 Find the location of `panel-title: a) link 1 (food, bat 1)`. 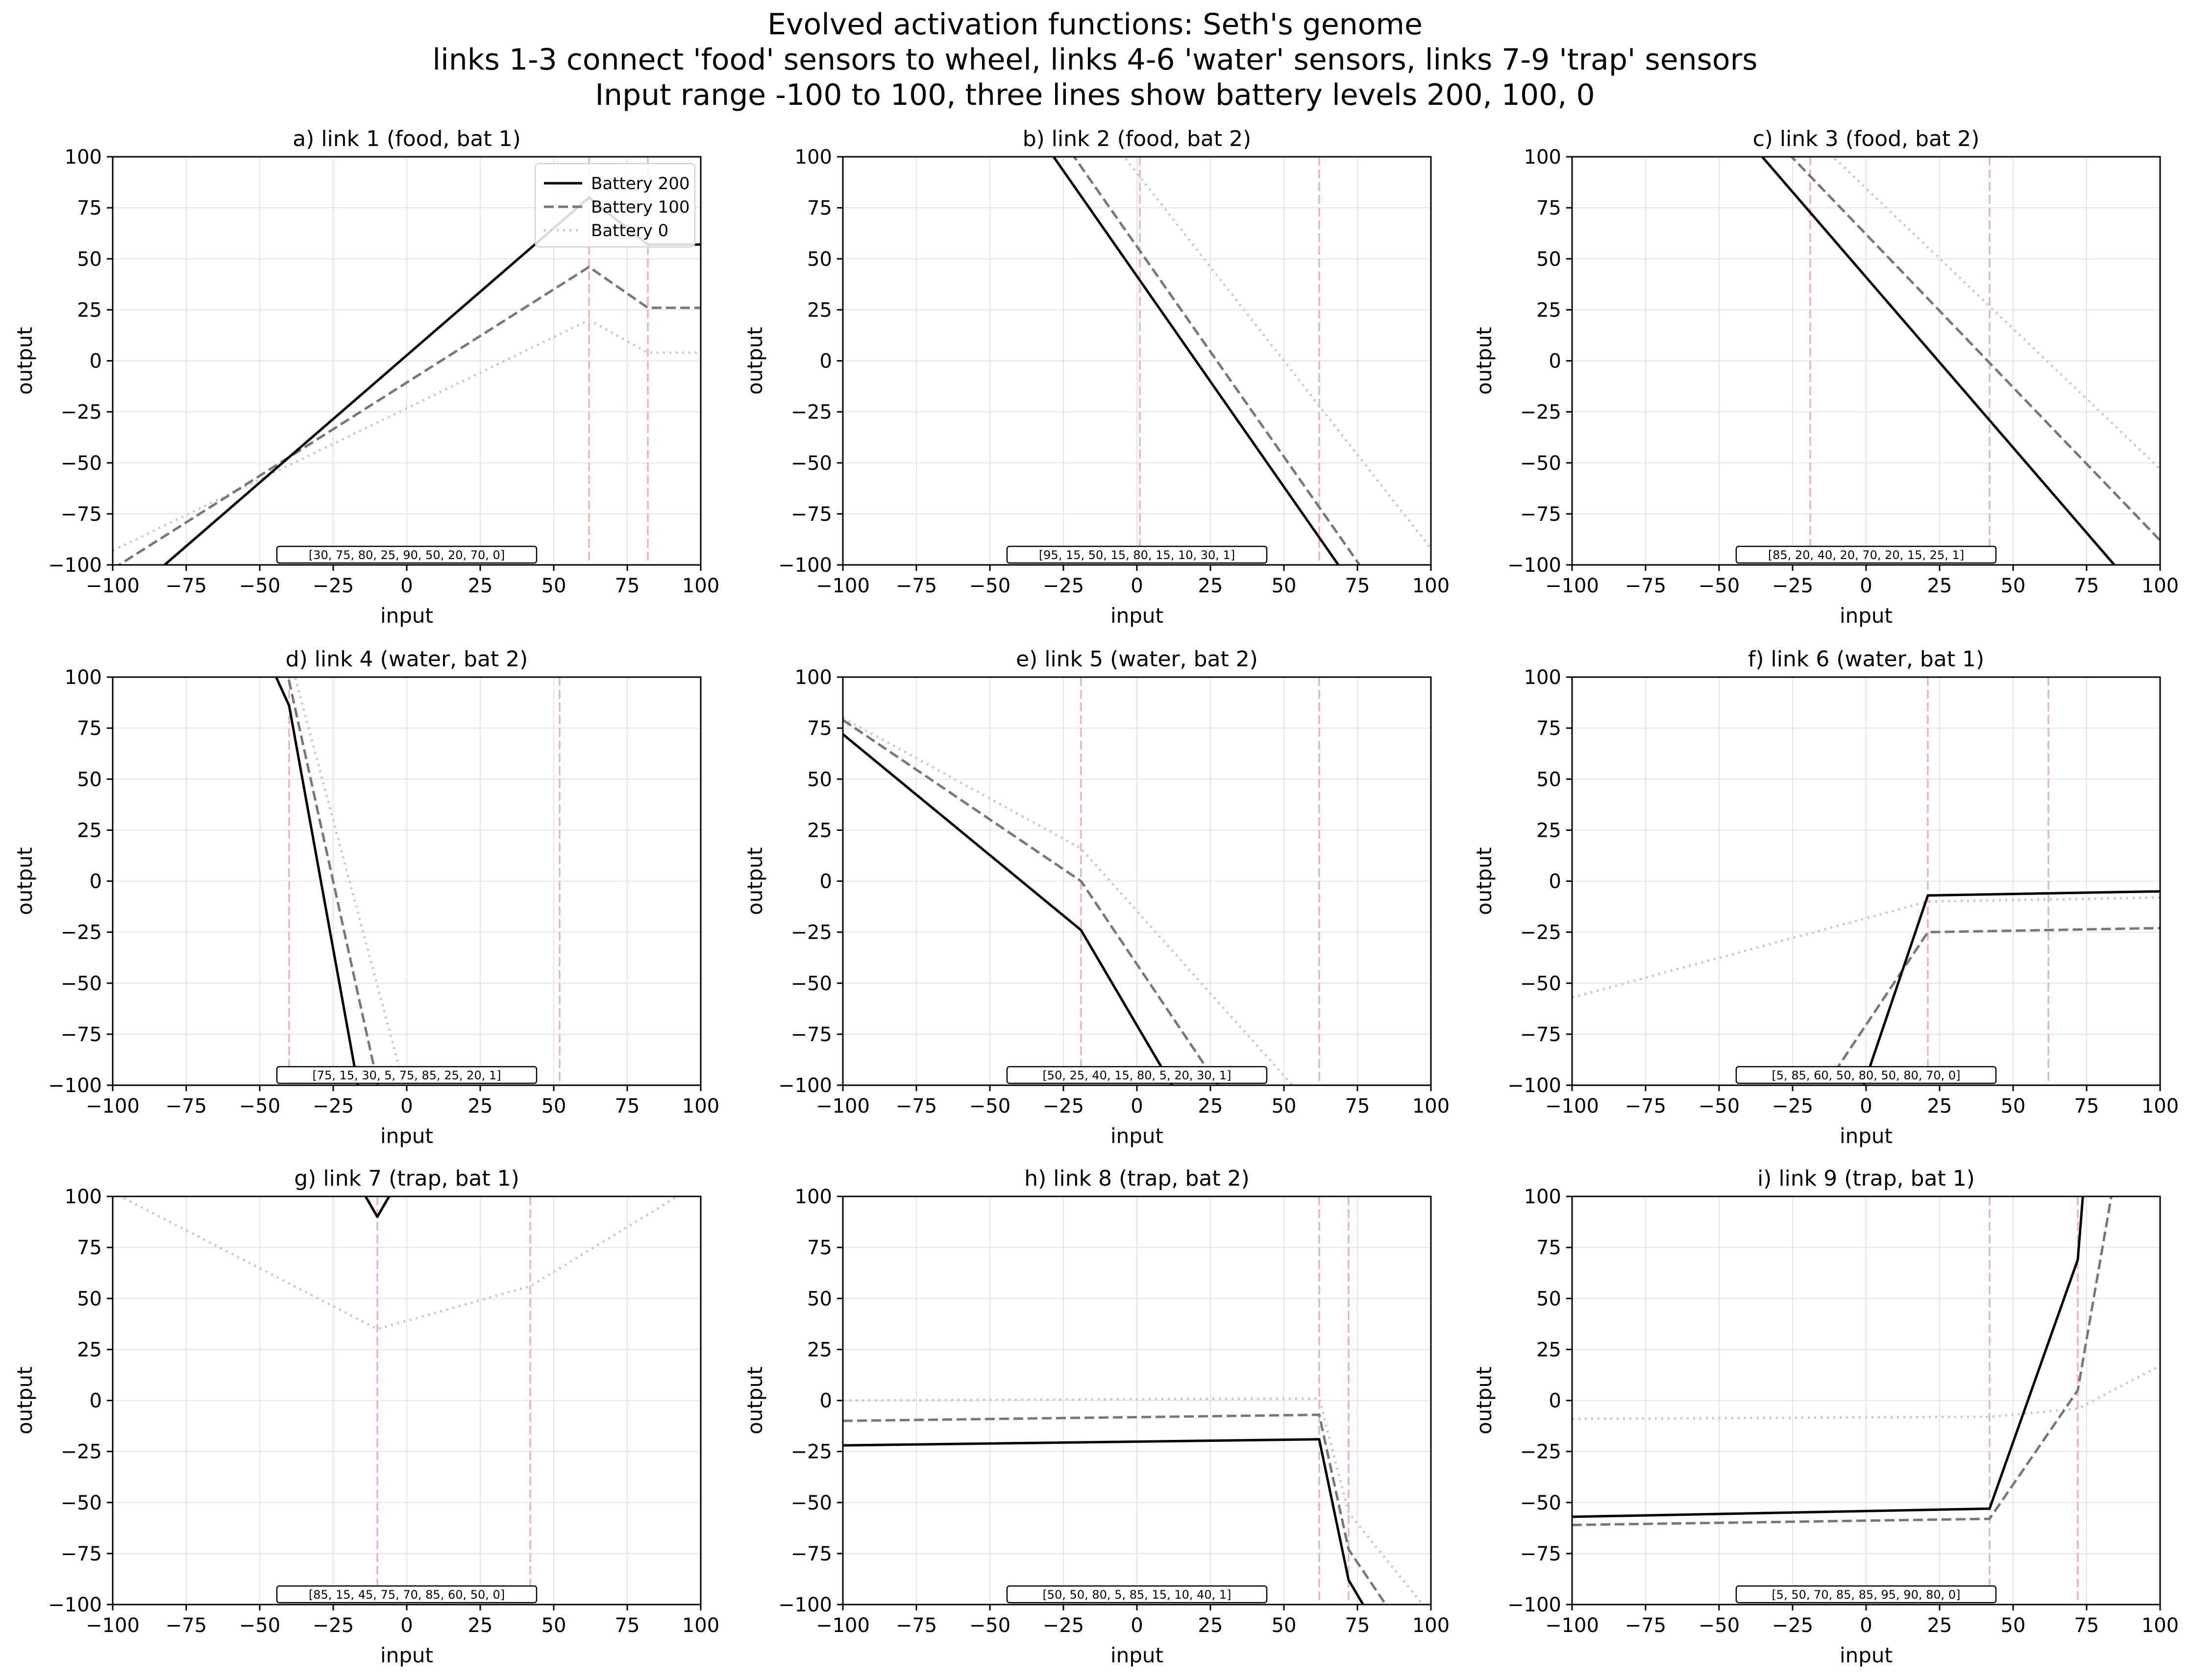

panel-title: a) link 1 (food, bat 1) is located at coordinates (407, 138).